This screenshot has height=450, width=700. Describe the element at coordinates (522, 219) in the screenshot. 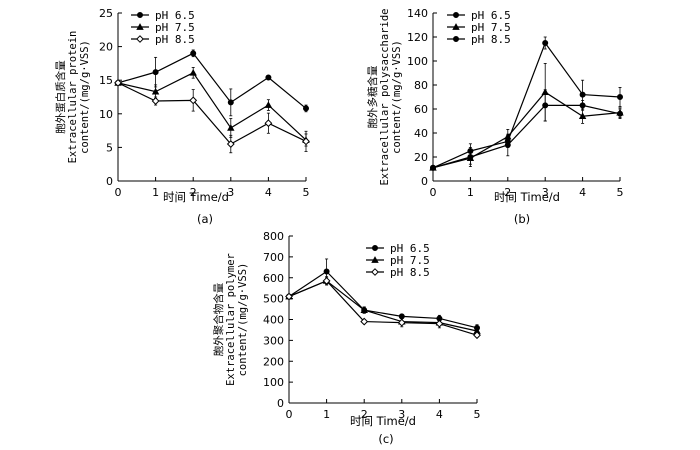

I see `panel-label: (b)` at that location.